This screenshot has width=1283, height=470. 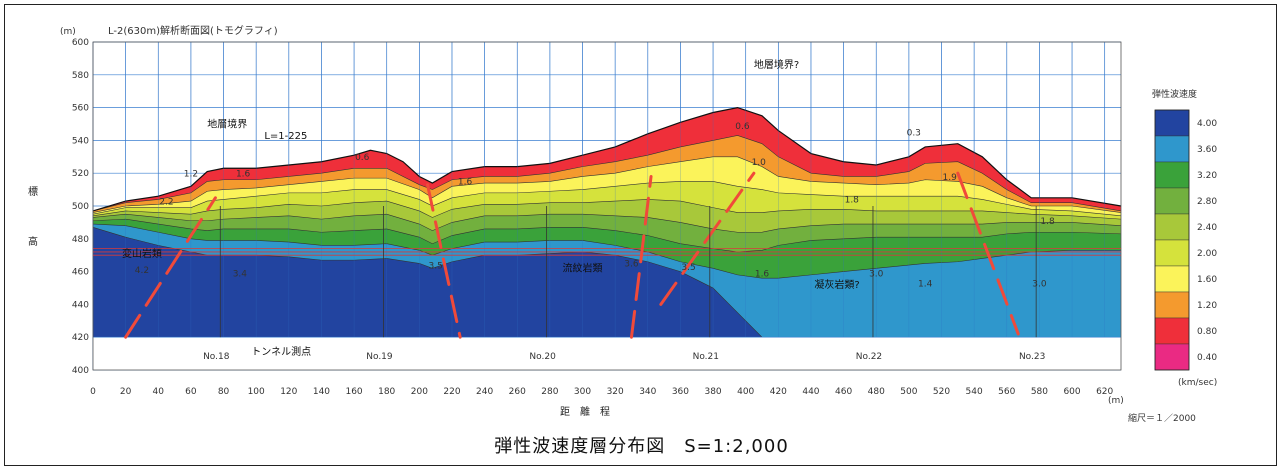 What do you see at coordinates (745, 392) in the screenshot?
I see `x-tick-label: 400` at bounding box center [745, 392].